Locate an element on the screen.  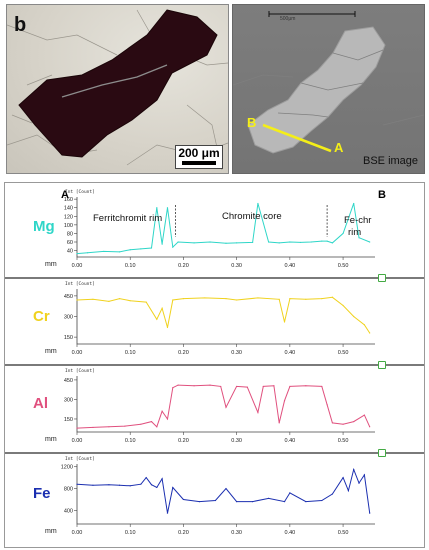
x-tick-label: 0.30 is located at coordinates (236, 533).